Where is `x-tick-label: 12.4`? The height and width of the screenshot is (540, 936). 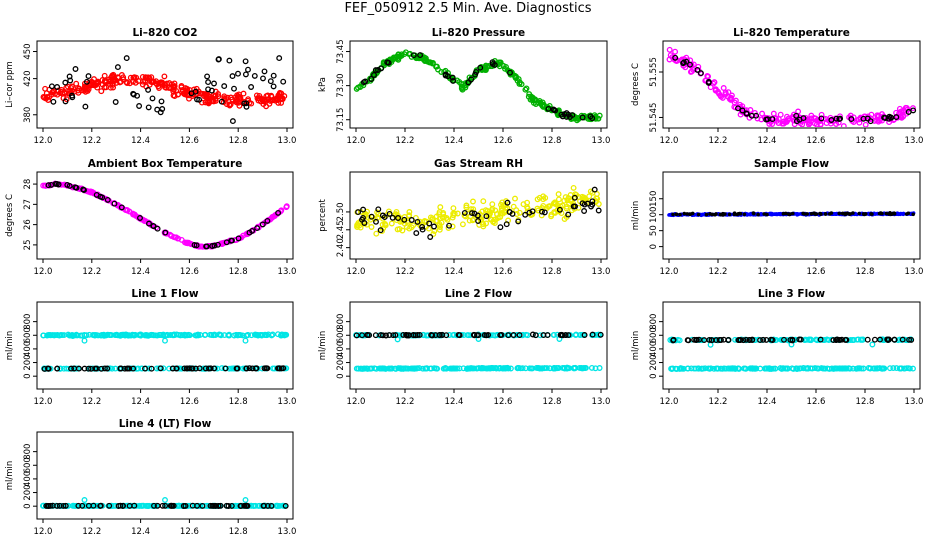 x-tick-label: 12.4 is located at coordinates (140, 532).